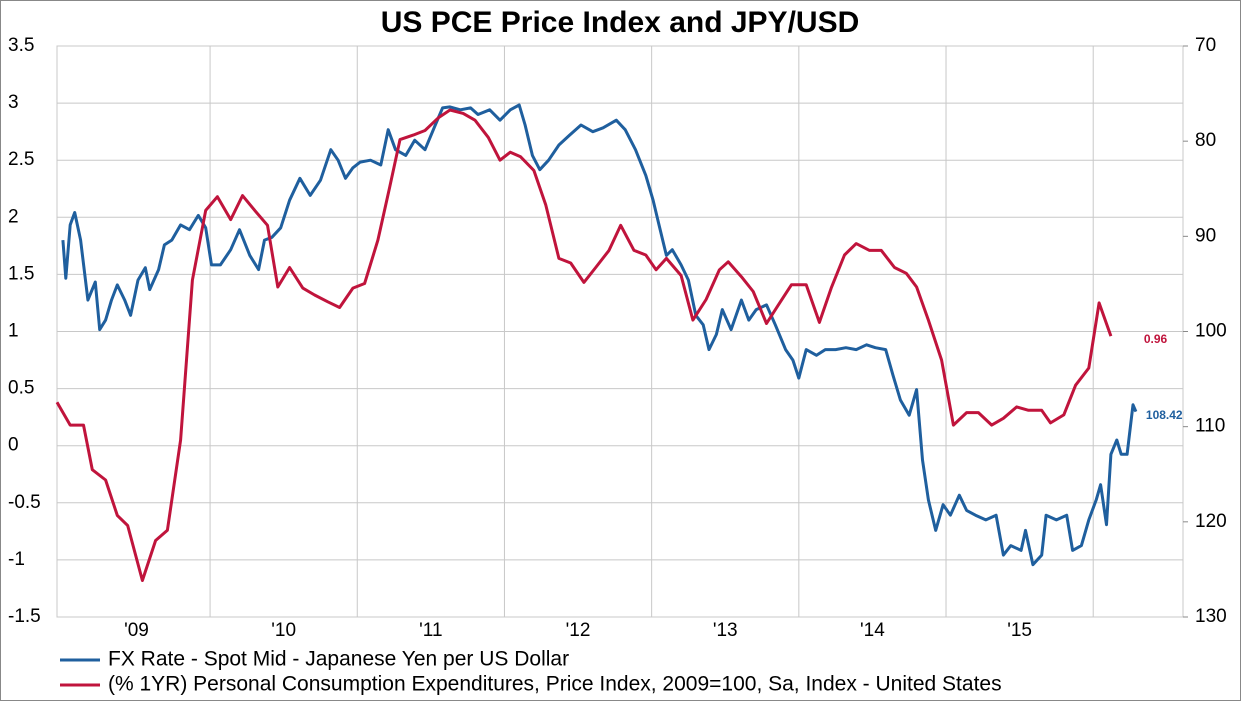  What do you see at coordinates (1211, 331) in the screenshot?
I see `y2-tick-label: 100` at bounding box center [1211, 331].